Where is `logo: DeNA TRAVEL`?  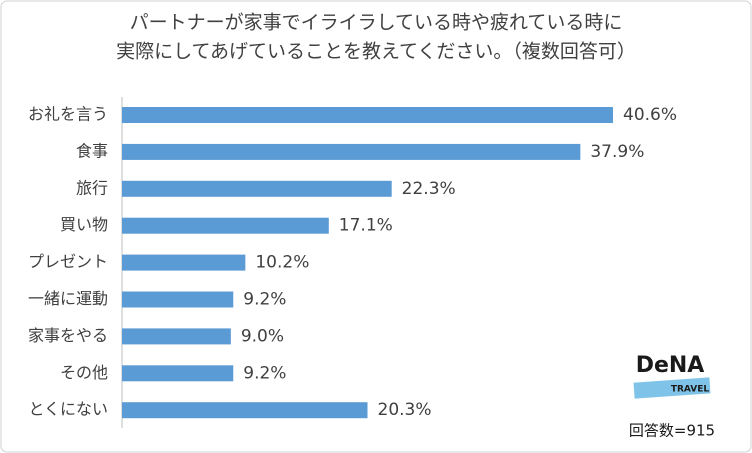
logo: DeNA TRAVEL is located at coordinates (672, 376).